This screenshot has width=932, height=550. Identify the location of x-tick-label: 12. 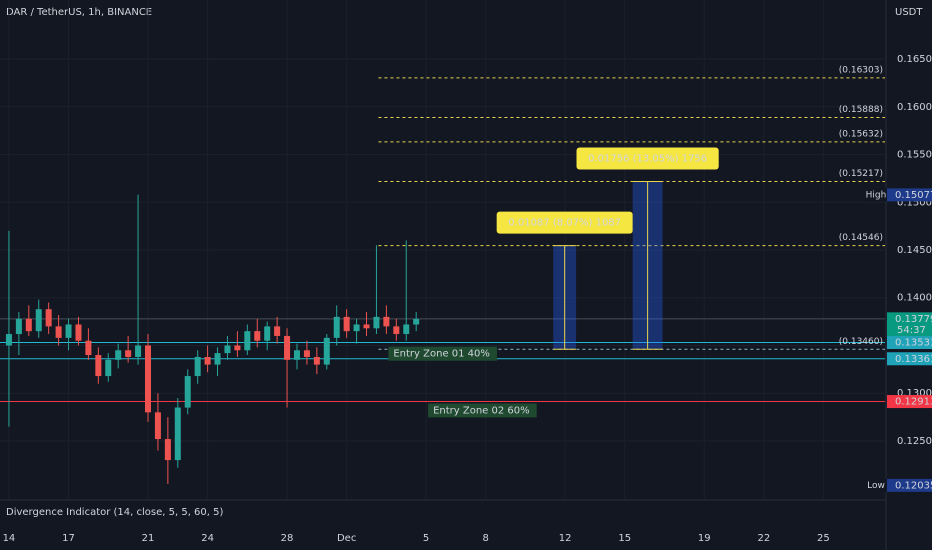
(565, 538).